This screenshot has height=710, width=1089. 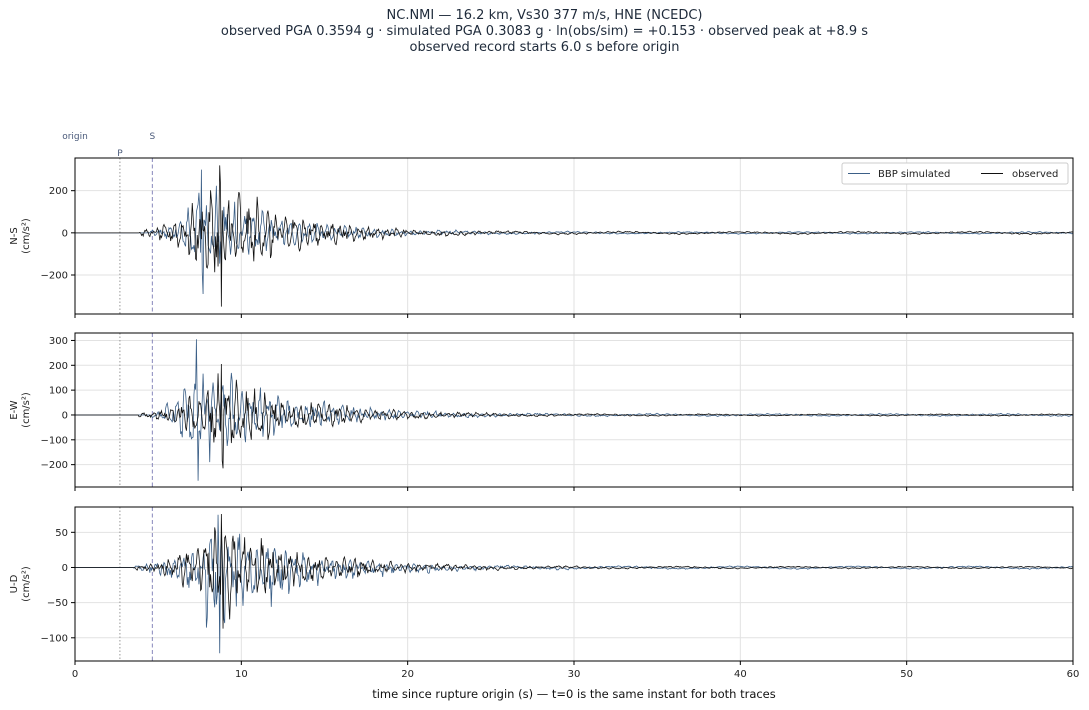 I want to click on legend-box, so click(x=955, y=173).